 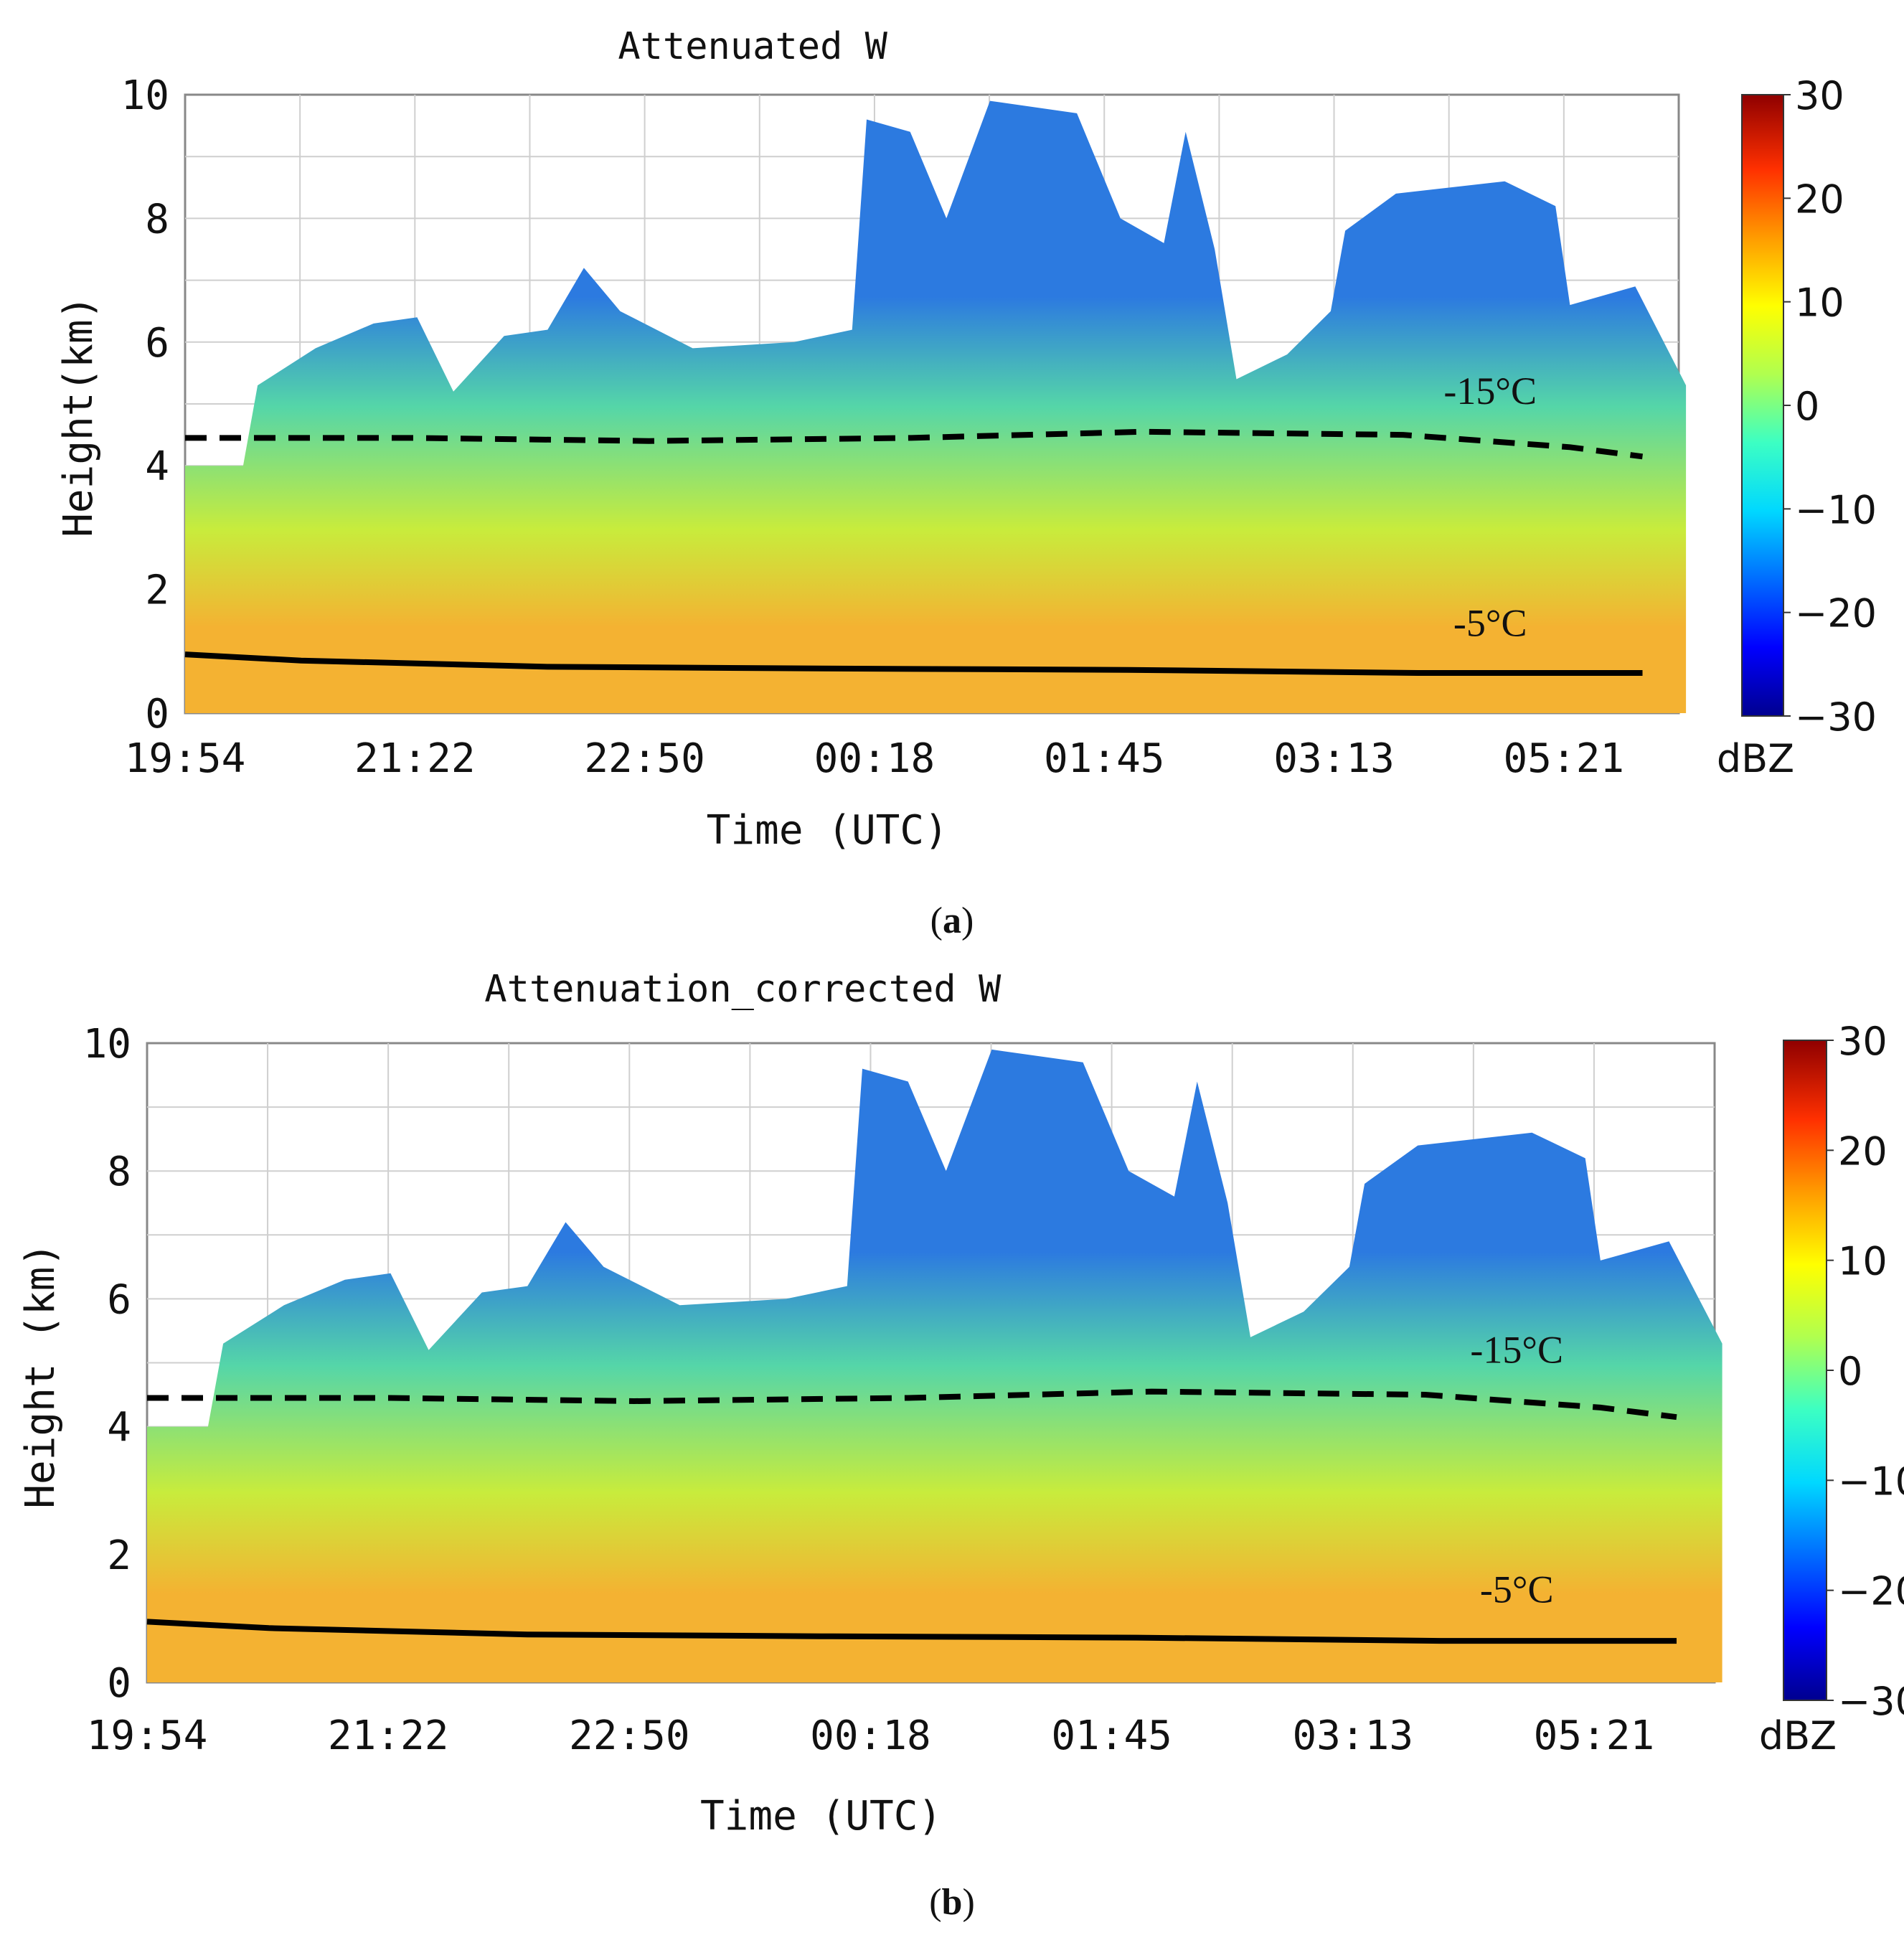 I want to click on panel-a-xtick-label: 21:22, so click(x=415, y=759).